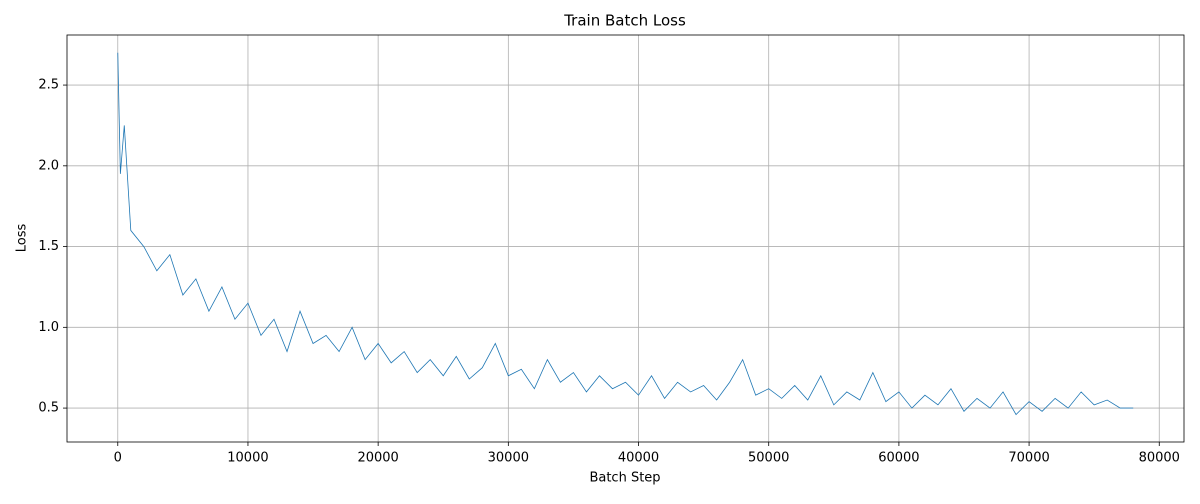  Describe the element at coordinates (377, 458) in the screenshot. I see `x-tick-label: 20000` at that location.